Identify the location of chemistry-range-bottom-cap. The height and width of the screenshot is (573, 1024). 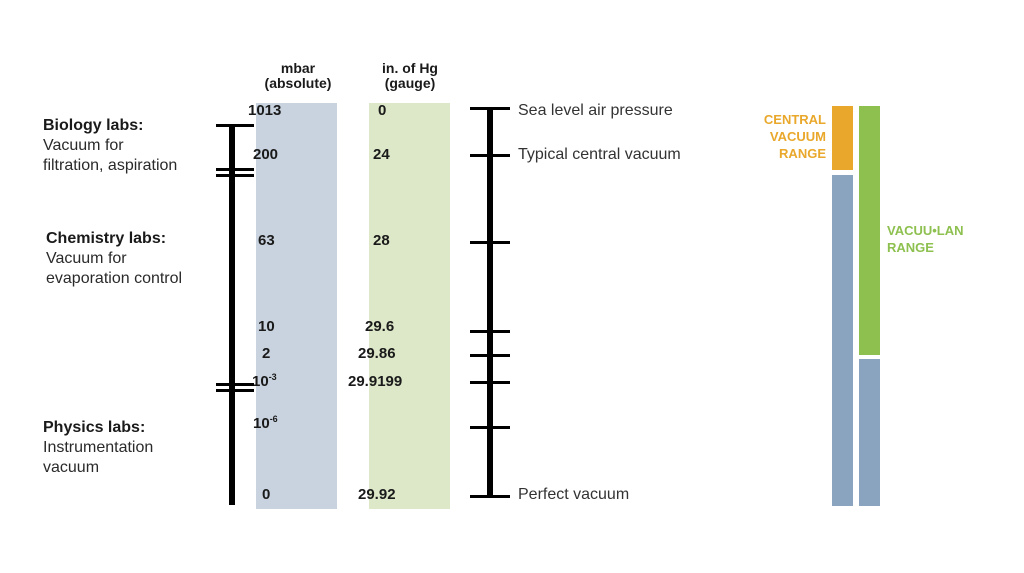
(235, 384).